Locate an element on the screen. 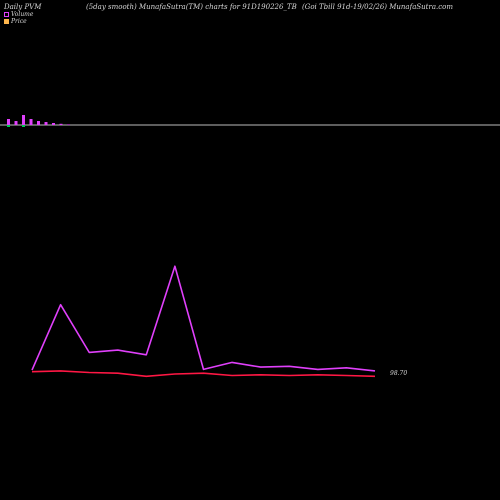  legend-volume-label: Volume is located at coordinates (22, 14).